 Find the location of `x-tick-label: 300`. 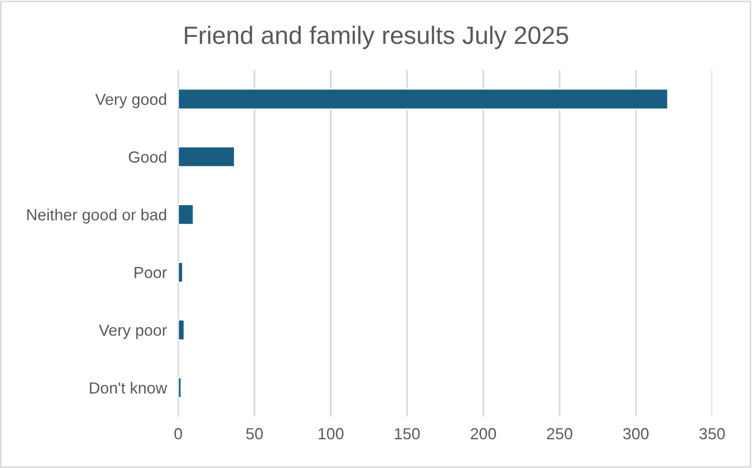

x-tick-label: 300 is located at coordinates (636, 434).